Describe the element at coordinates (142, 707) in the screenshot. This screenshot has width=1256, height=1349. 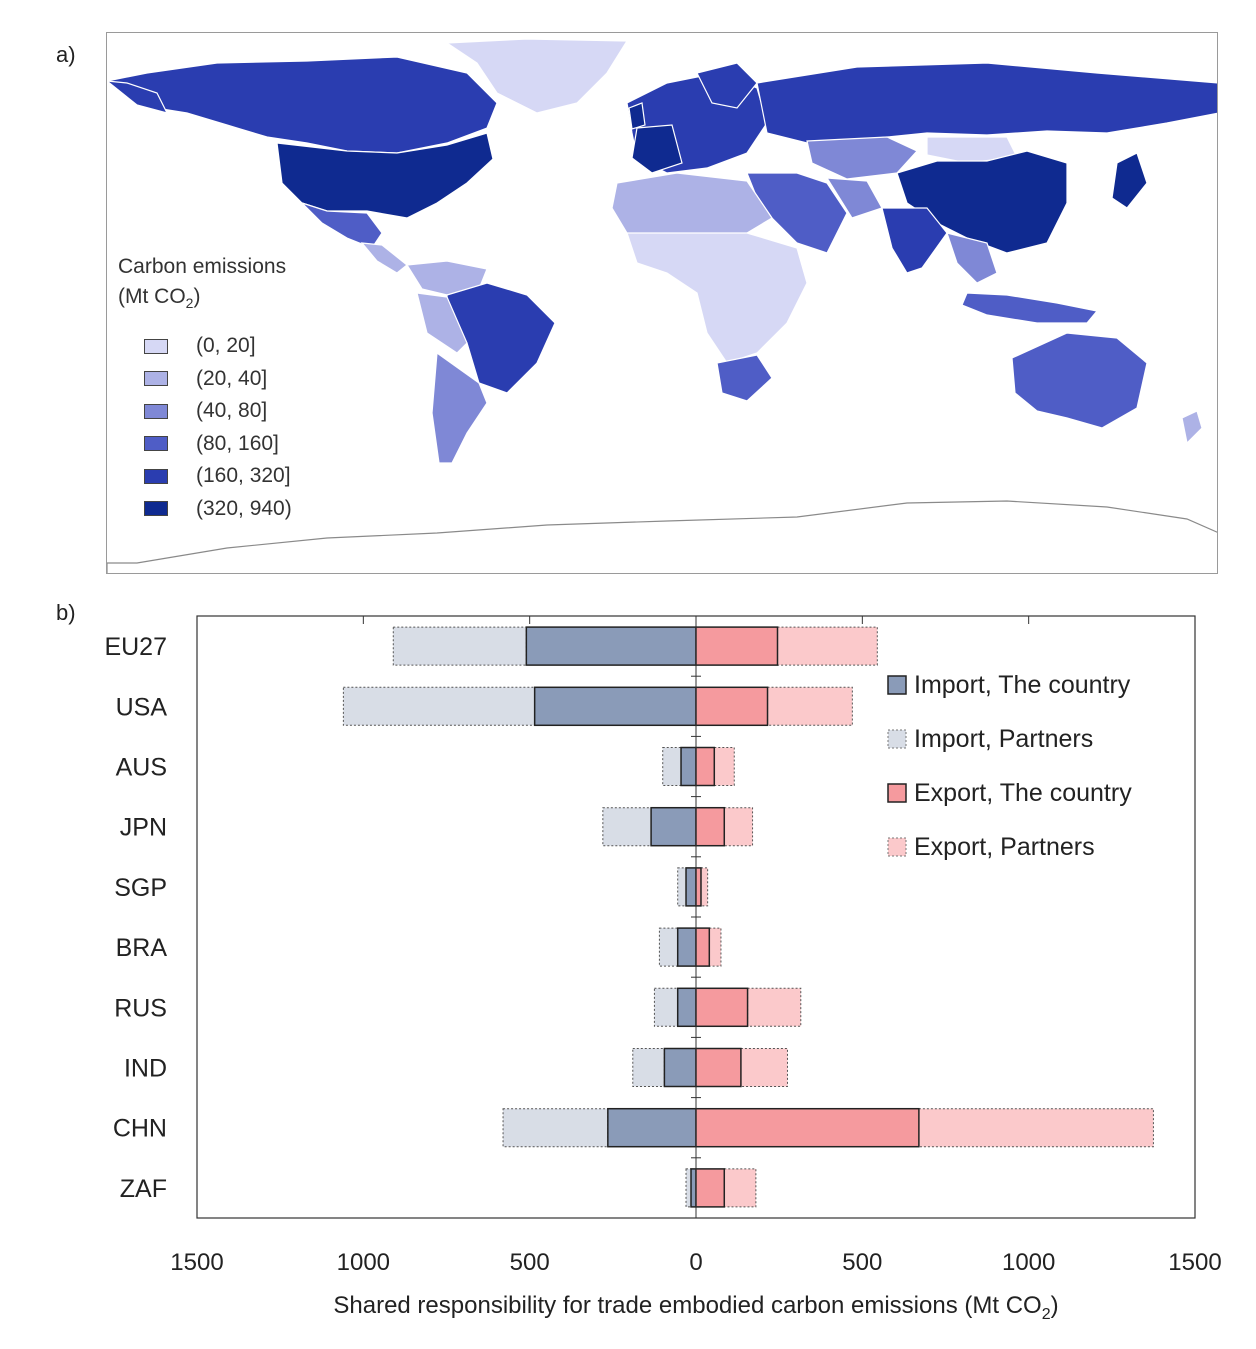
I see `category-label: USA` at that location.